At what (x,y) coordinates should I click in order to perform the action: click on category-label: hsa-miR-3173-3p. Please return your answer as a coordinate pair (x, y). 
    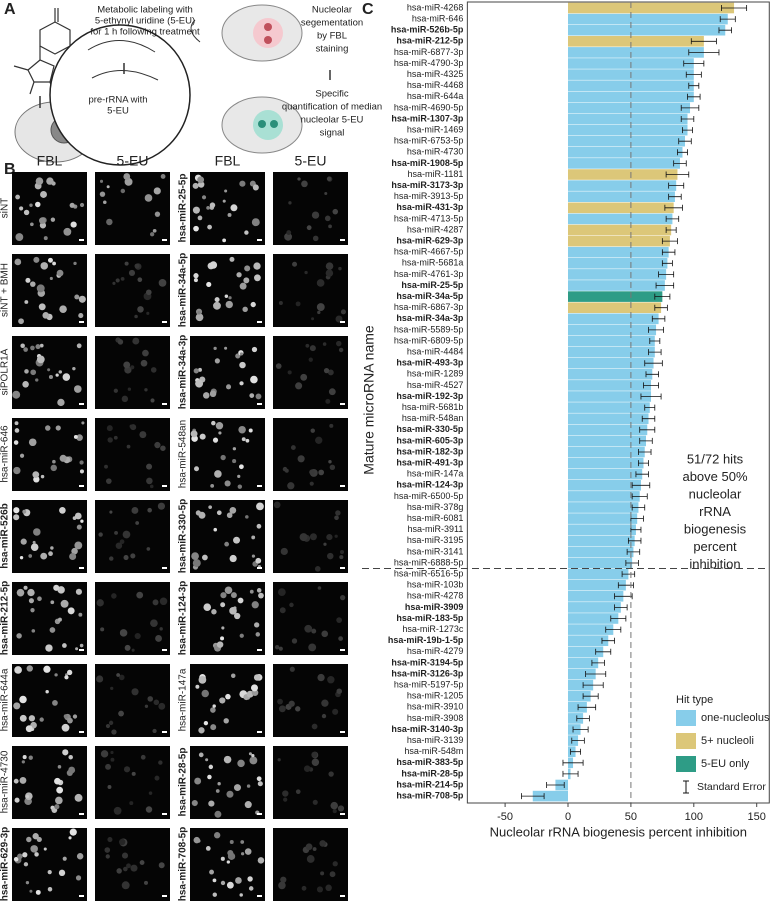
    Looking at the image, I should click on (427, 185).